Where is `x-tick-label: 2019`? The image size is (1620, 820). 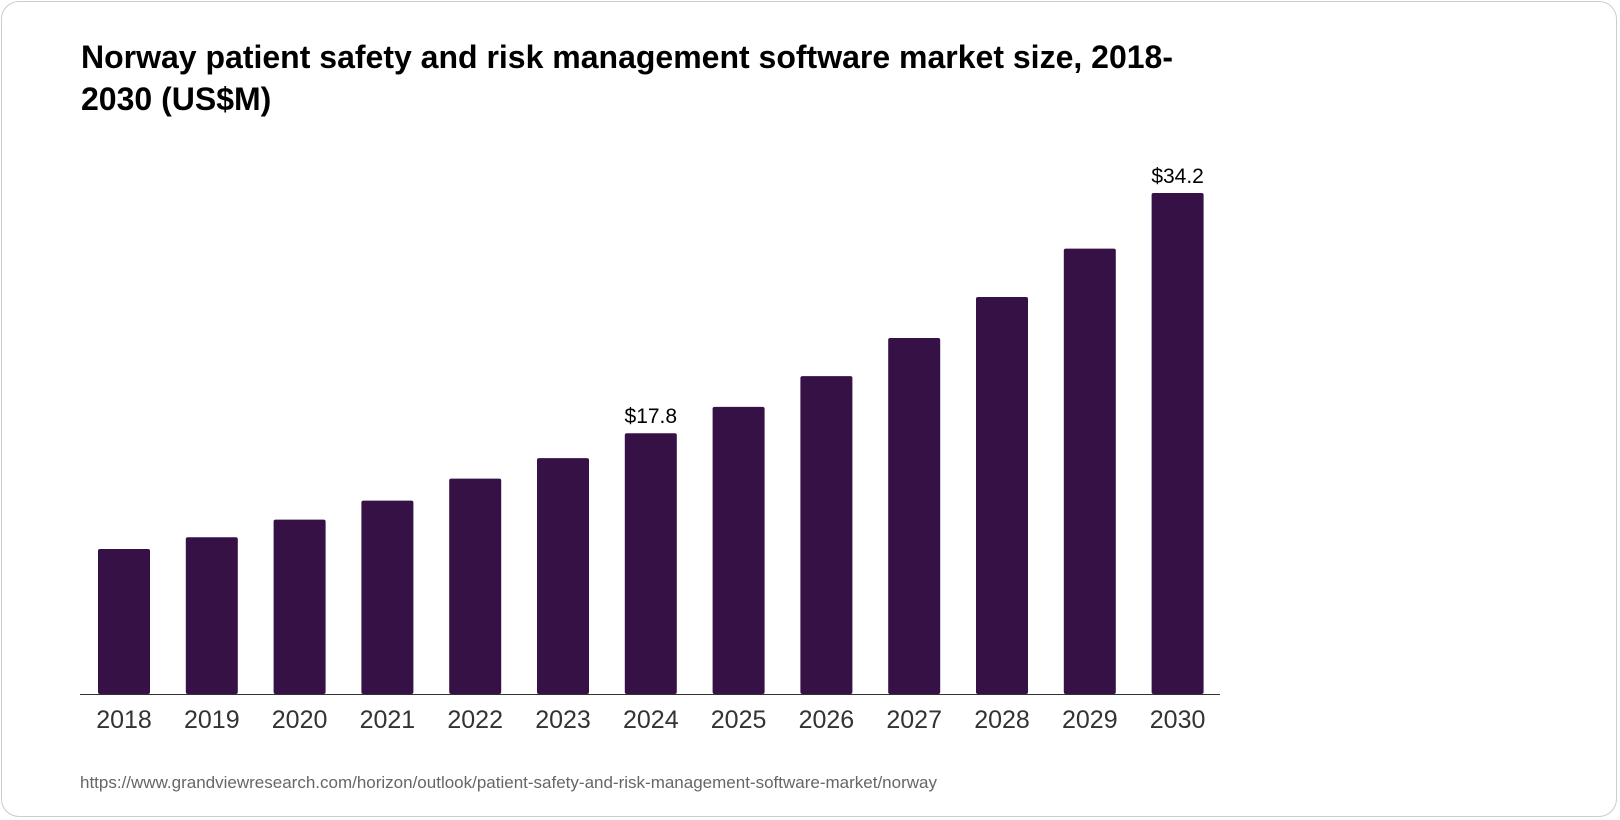 x-tick-label: 2019 is located at coordinates (212, 720).